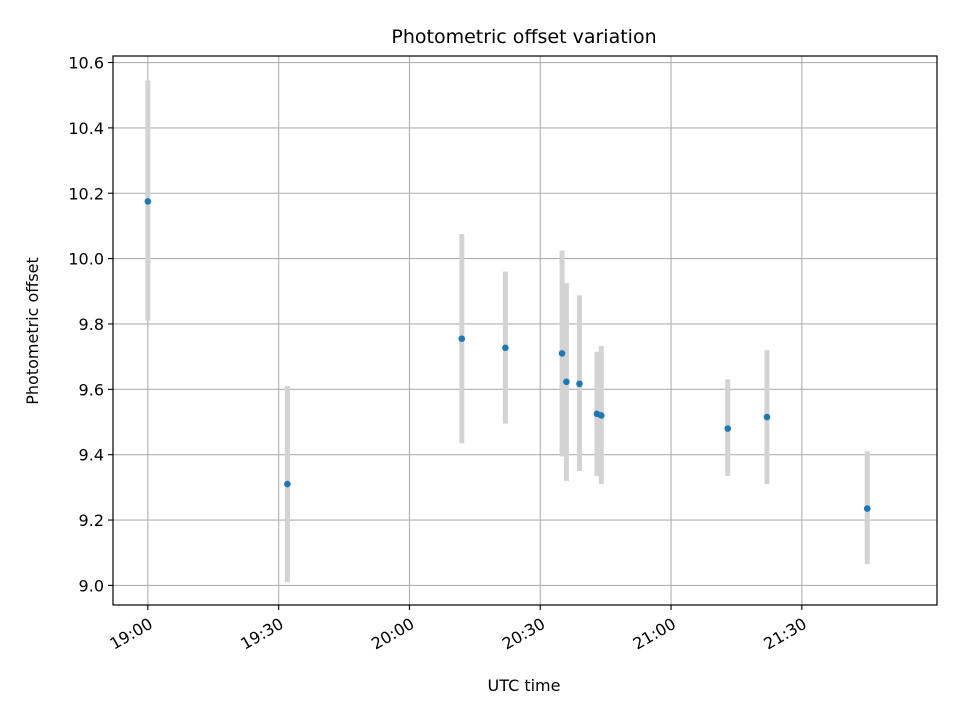  I want to click on y-tick-label: 10.6, so click(86, 63).